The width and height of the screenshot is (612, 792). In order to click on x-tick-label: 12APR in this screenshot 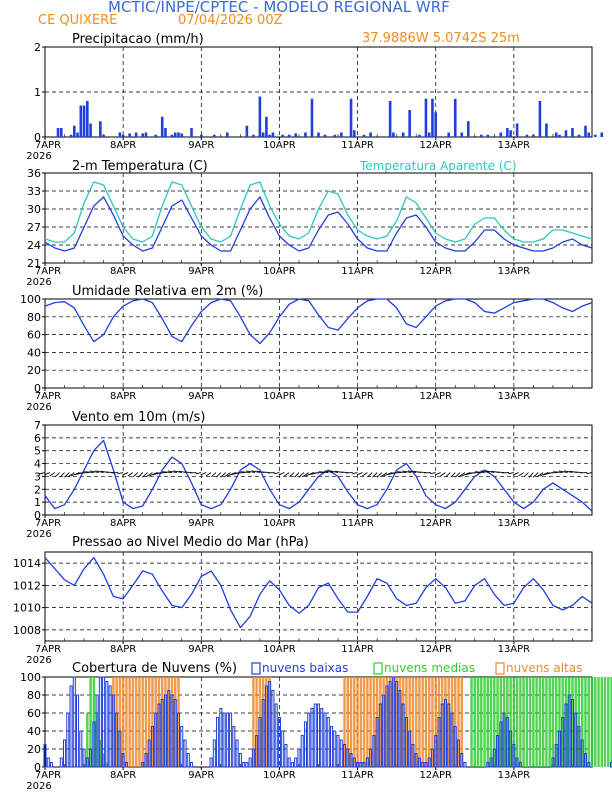, I will do `click(435, 396)`.